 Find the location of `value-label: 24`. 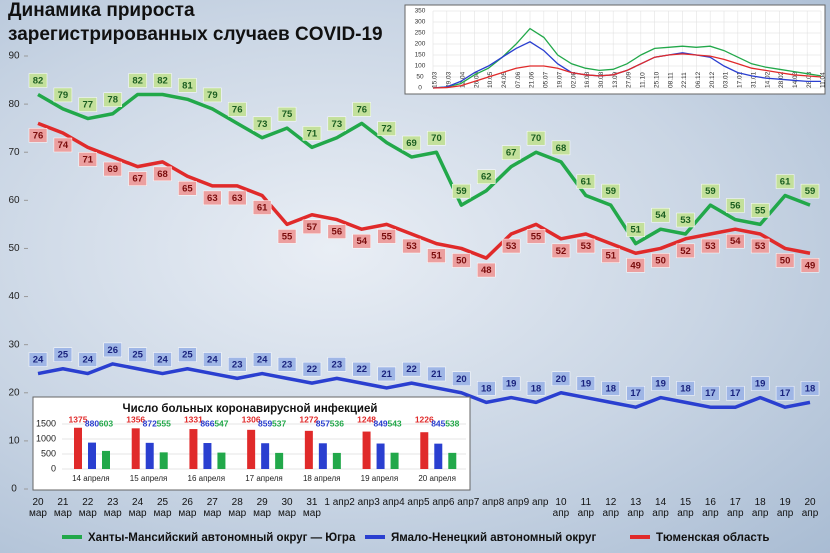

value-label: 24 is located at coordinates (162, 360).